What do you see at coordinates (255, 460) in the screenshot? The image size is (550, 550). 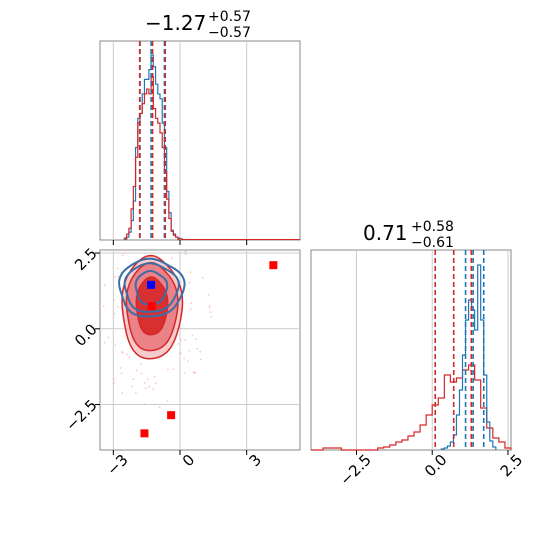 I see `x-tick-label-2: 3` at bounding box center [255, 460].